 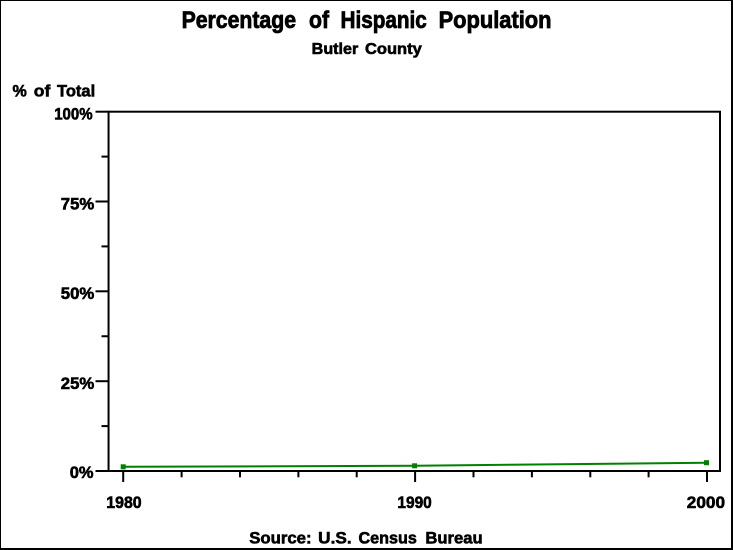 What do you see at coordinates (334, 537) in the screenshot?
I see `svg-text: U.S.` at bounding box center [334, 537].